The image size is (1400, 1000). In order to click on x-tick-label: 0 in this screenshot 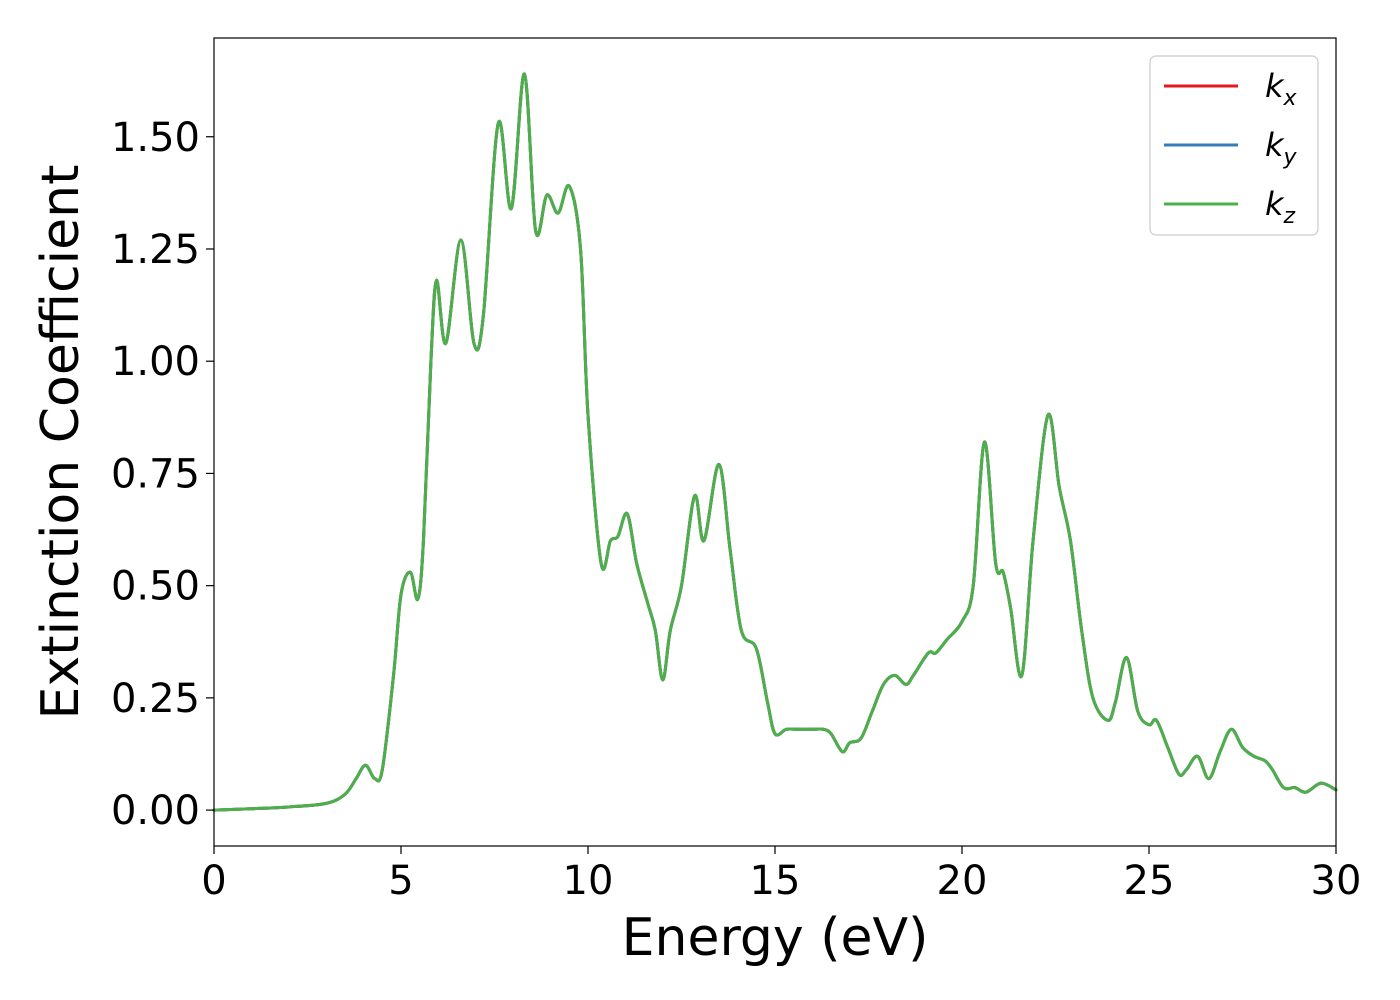, I will do `click(213, 881)`.